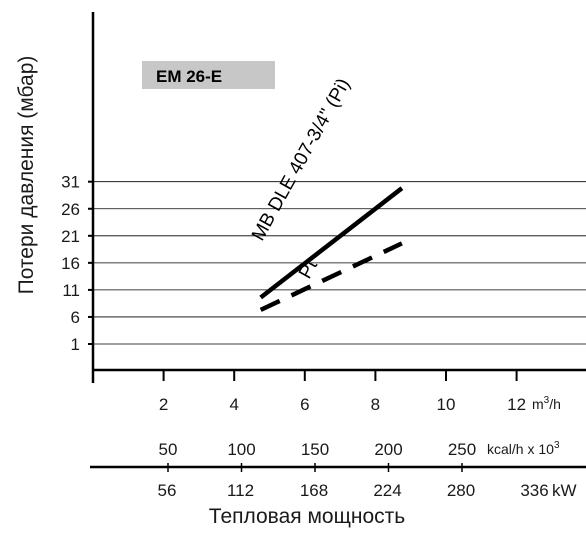 This screenshot has width=586, height=534. I want to click on x-axis-flow-unit: m3/h, so click(546, 403).